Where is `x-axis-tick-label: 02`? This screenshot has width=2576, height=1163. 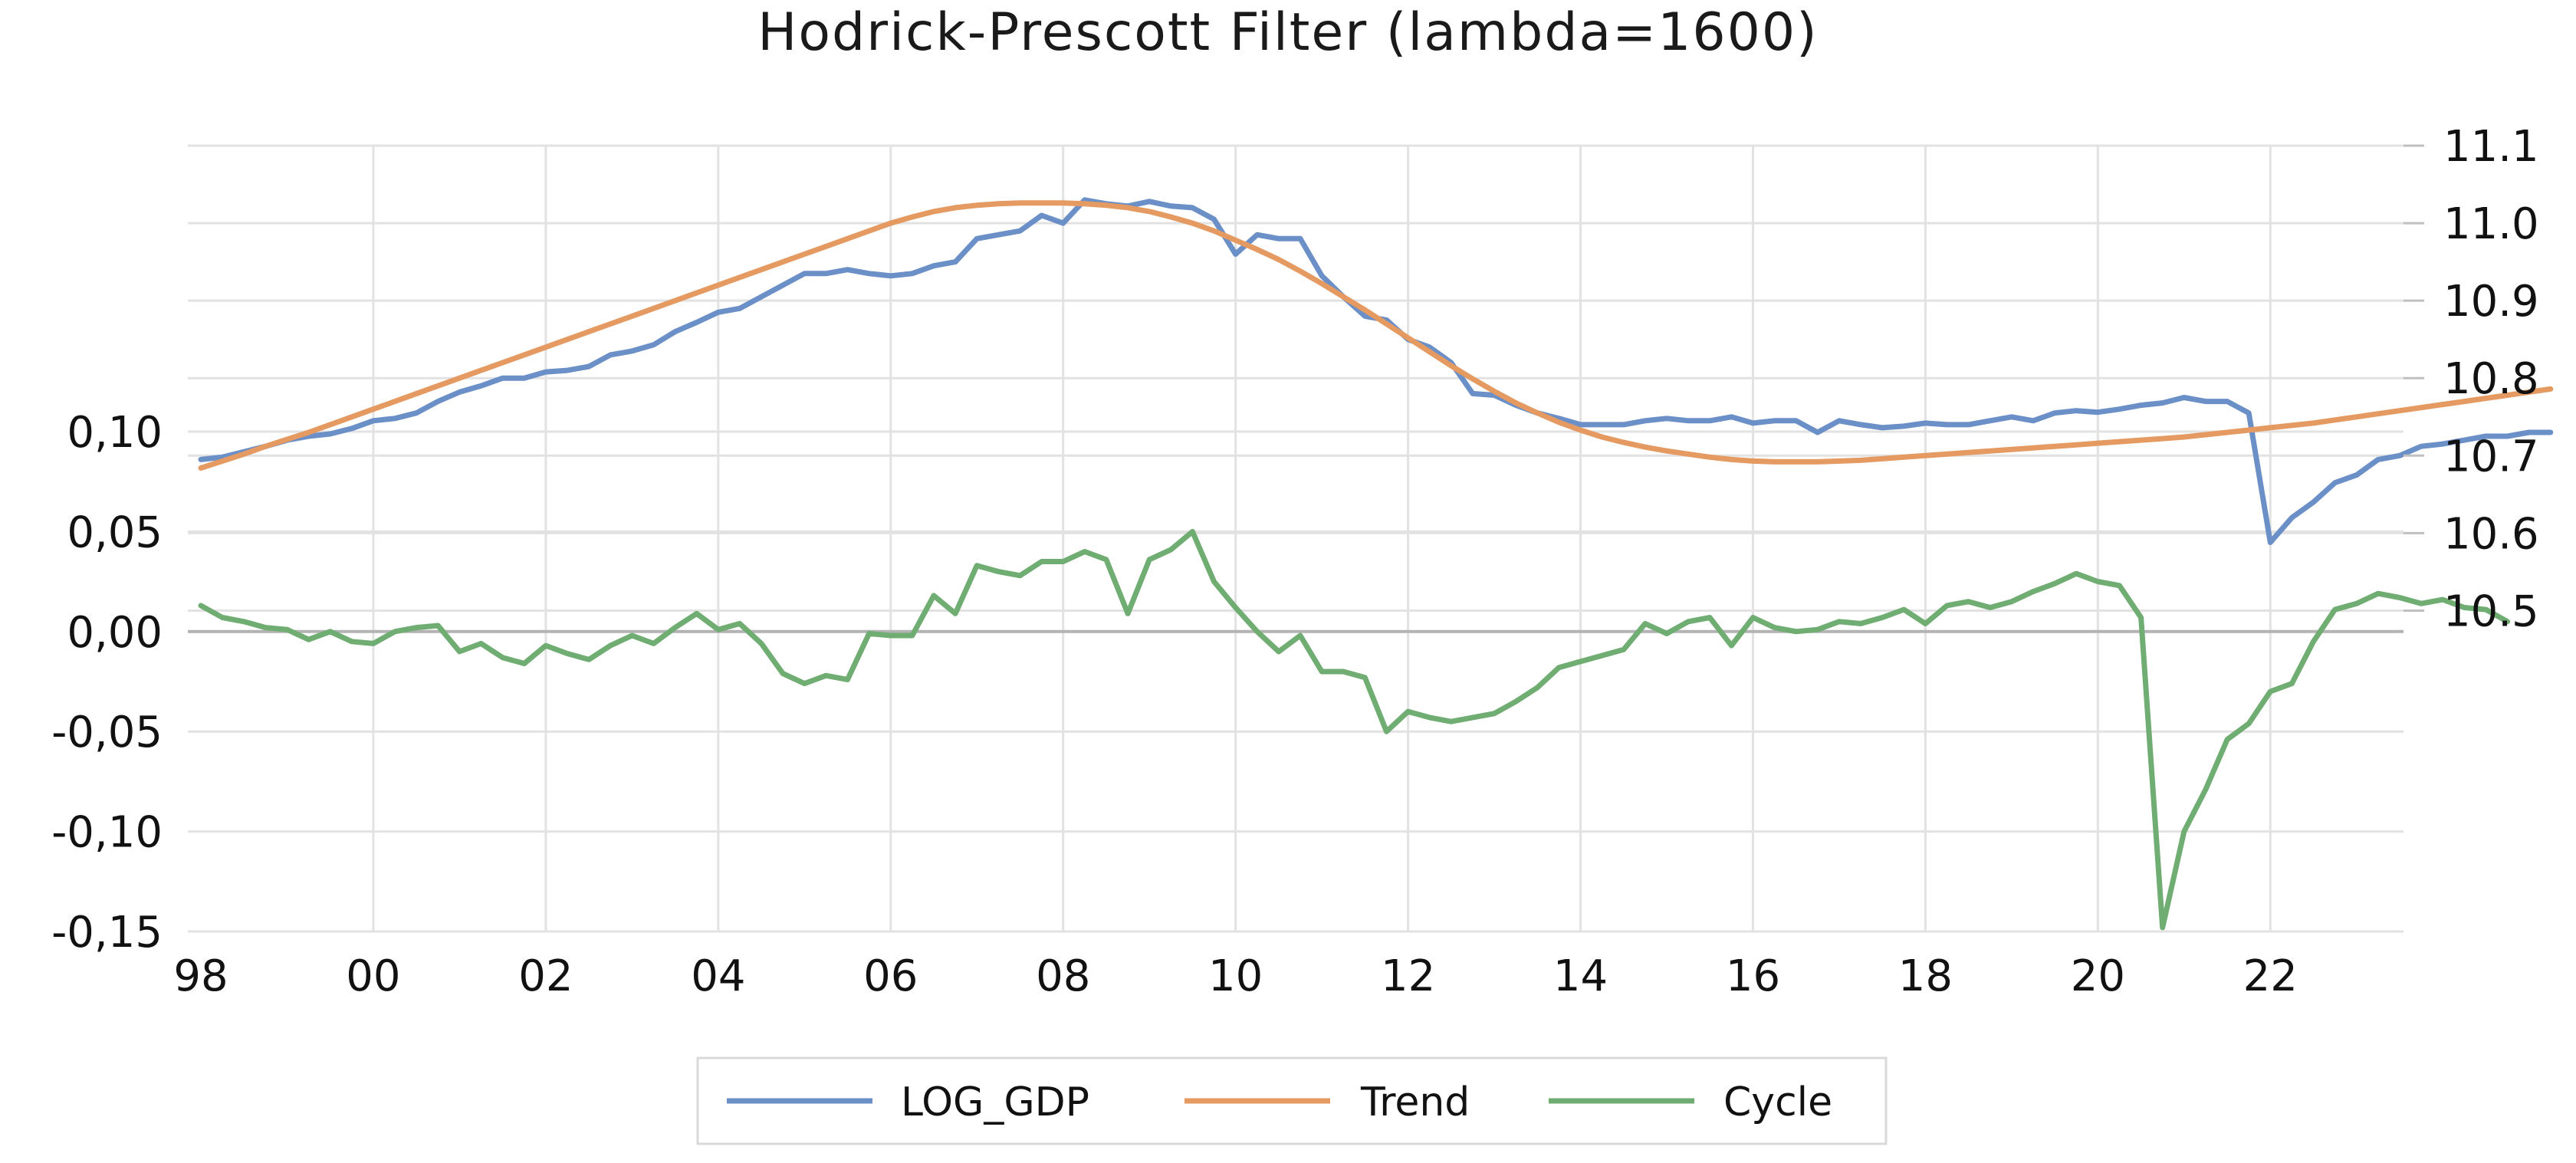
x-axis-tick-label: 02 is located at coordinates (545, 976).